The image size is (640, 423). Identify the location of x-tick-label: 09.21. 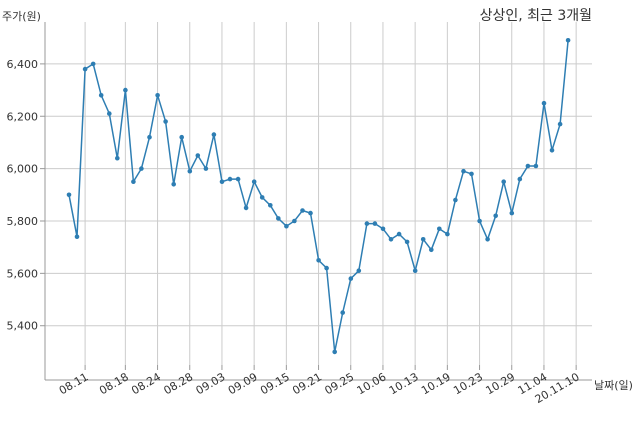
(307, 383).